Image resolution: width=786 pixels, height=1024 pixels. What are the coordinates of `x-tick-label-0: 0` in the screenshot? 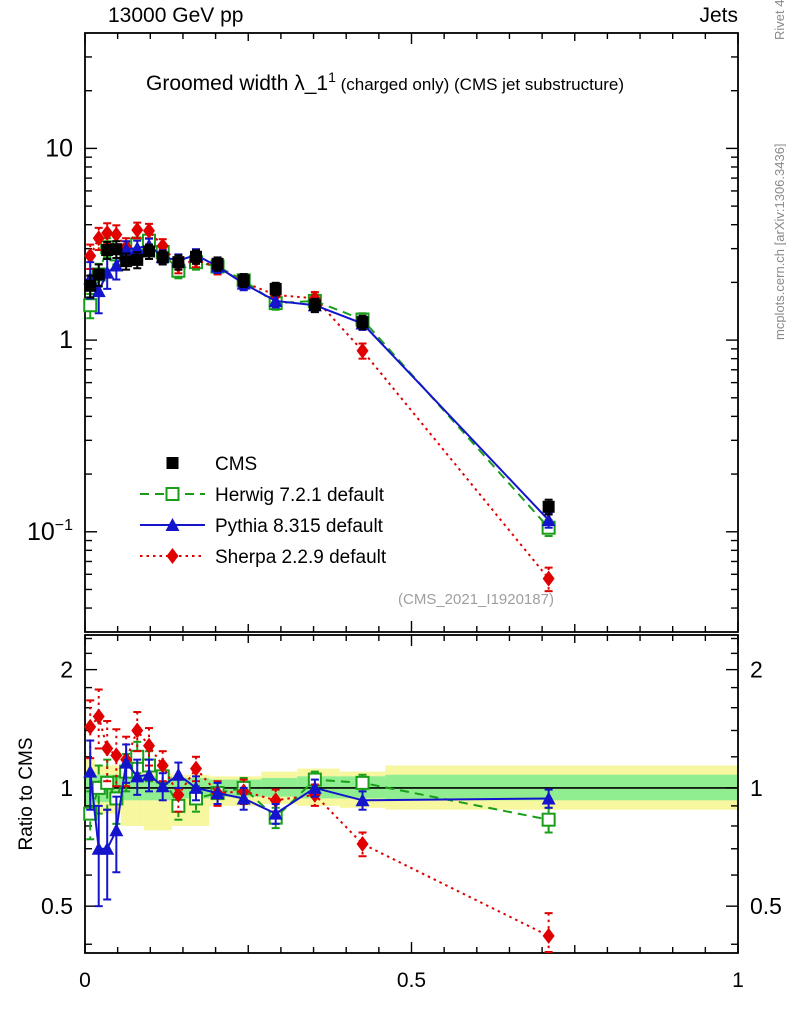 It's located at (85, 980).